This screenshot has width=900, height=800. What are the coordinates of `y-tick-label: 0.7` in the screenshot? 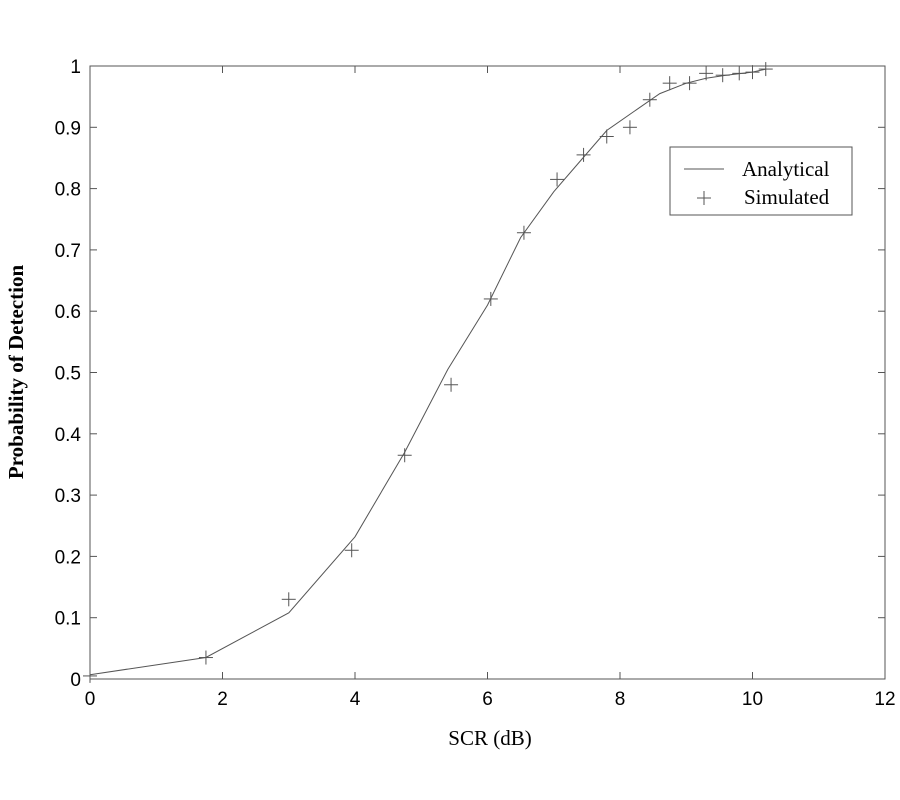 It's located at (68, 251).